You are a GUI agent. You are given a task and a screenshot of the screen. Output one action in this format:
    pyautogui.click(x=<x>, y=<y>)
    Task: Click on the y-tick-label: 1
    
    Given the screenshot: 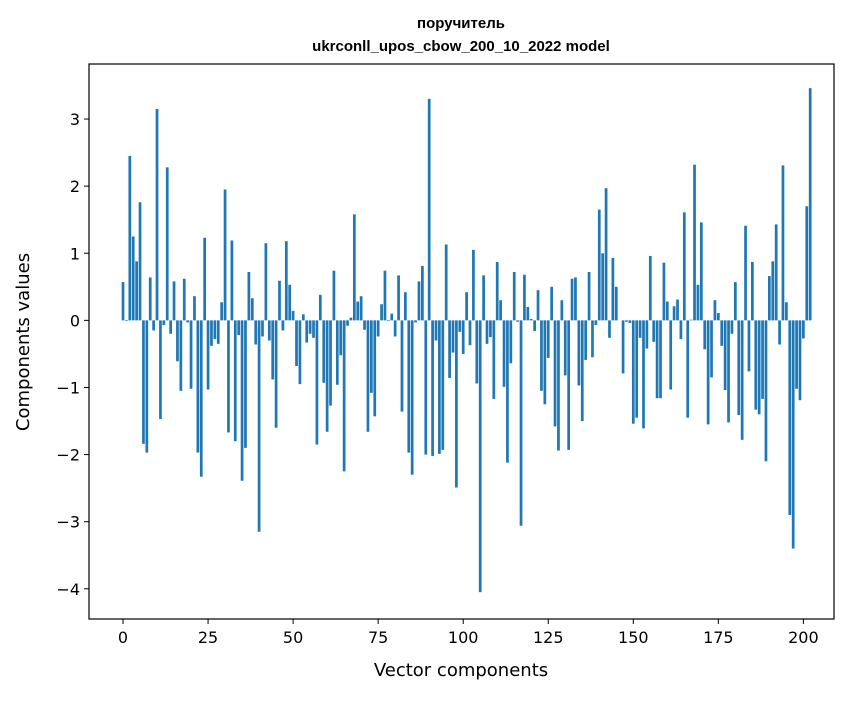 What is the action you would take?
    pyautogui.click(x=75, y=253)
    